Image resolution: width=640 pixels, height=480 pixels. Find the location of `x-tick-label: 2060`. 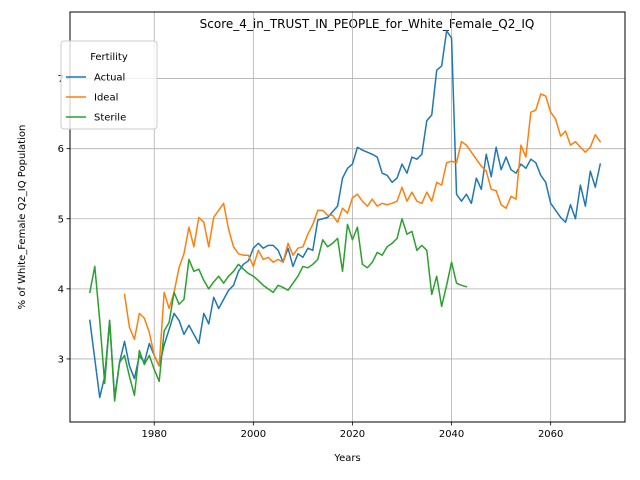

x-tick-label: 2060 is located at coordinates (550, 434).